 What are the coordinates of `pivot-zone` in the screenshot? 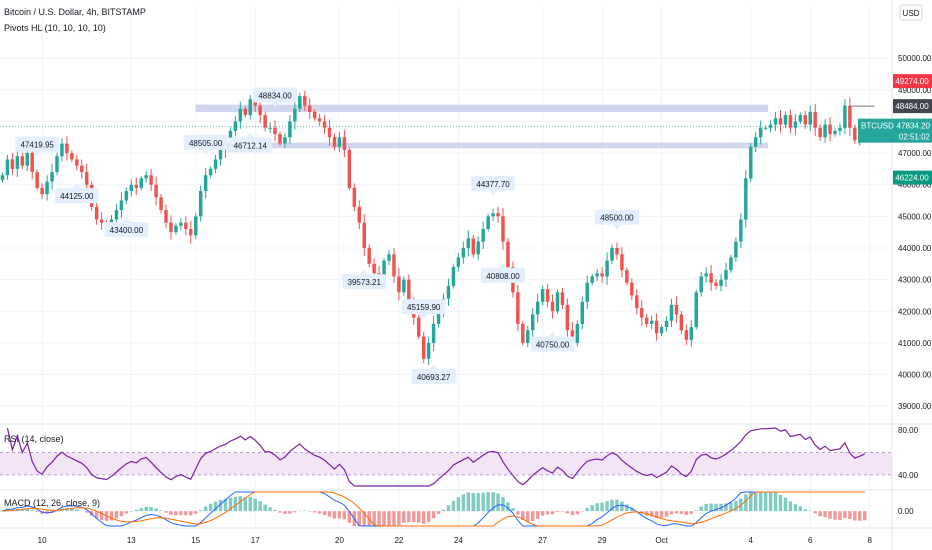 It's located at (481, 108).